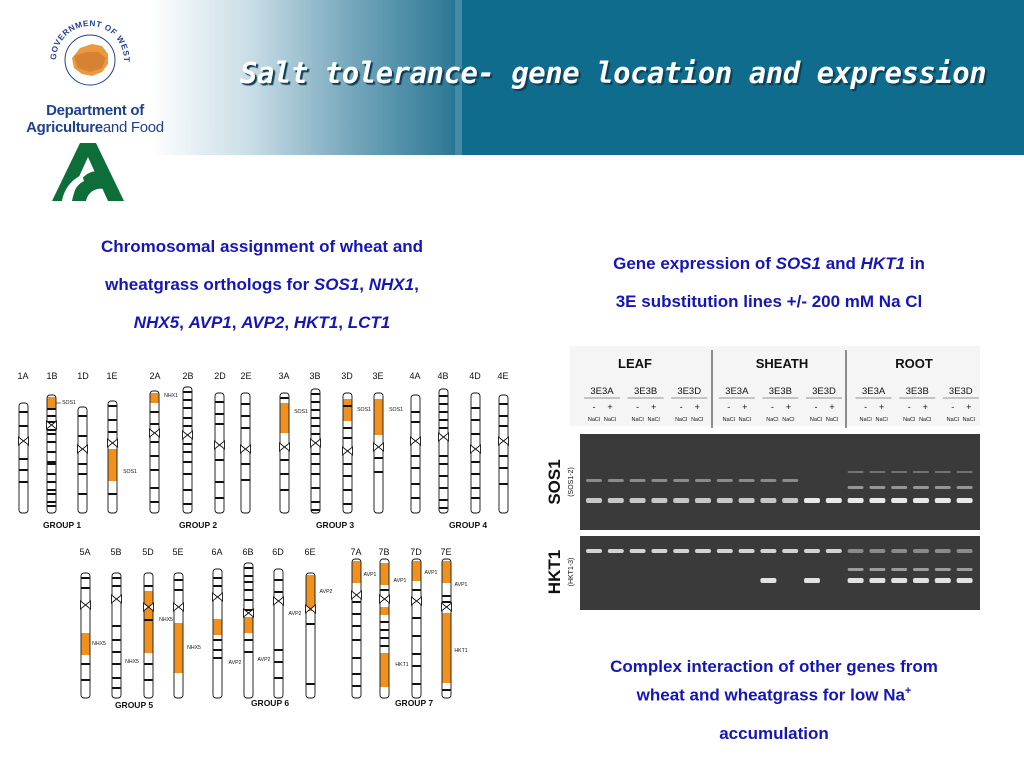  What do you see at coordinates (217, 586) in the screenshot?
I see `chromosome-6a-band` at bounding box center [217, 586].